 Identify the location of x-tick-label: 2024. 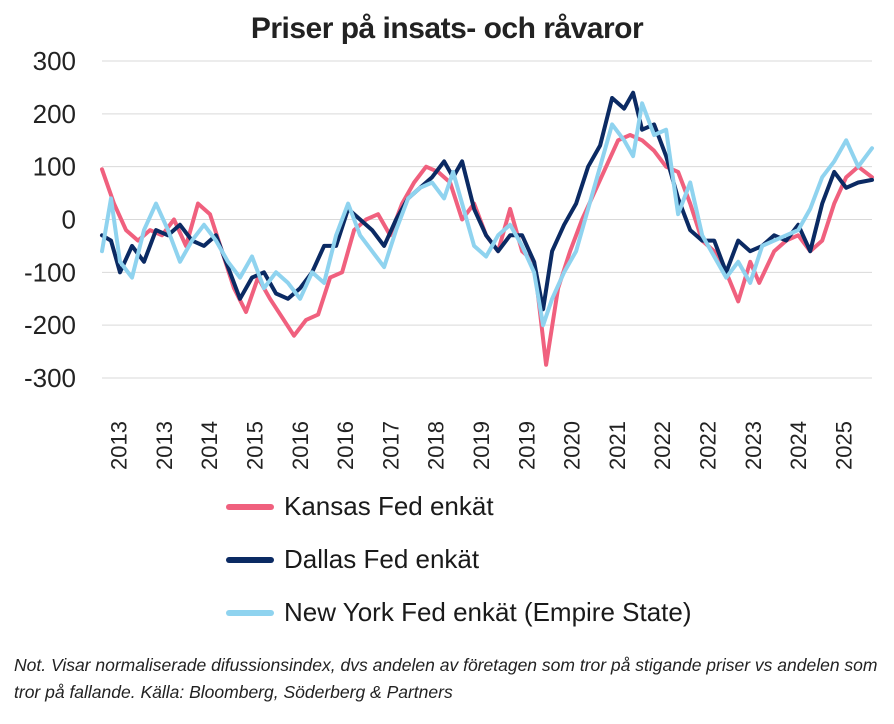
(798, 445).